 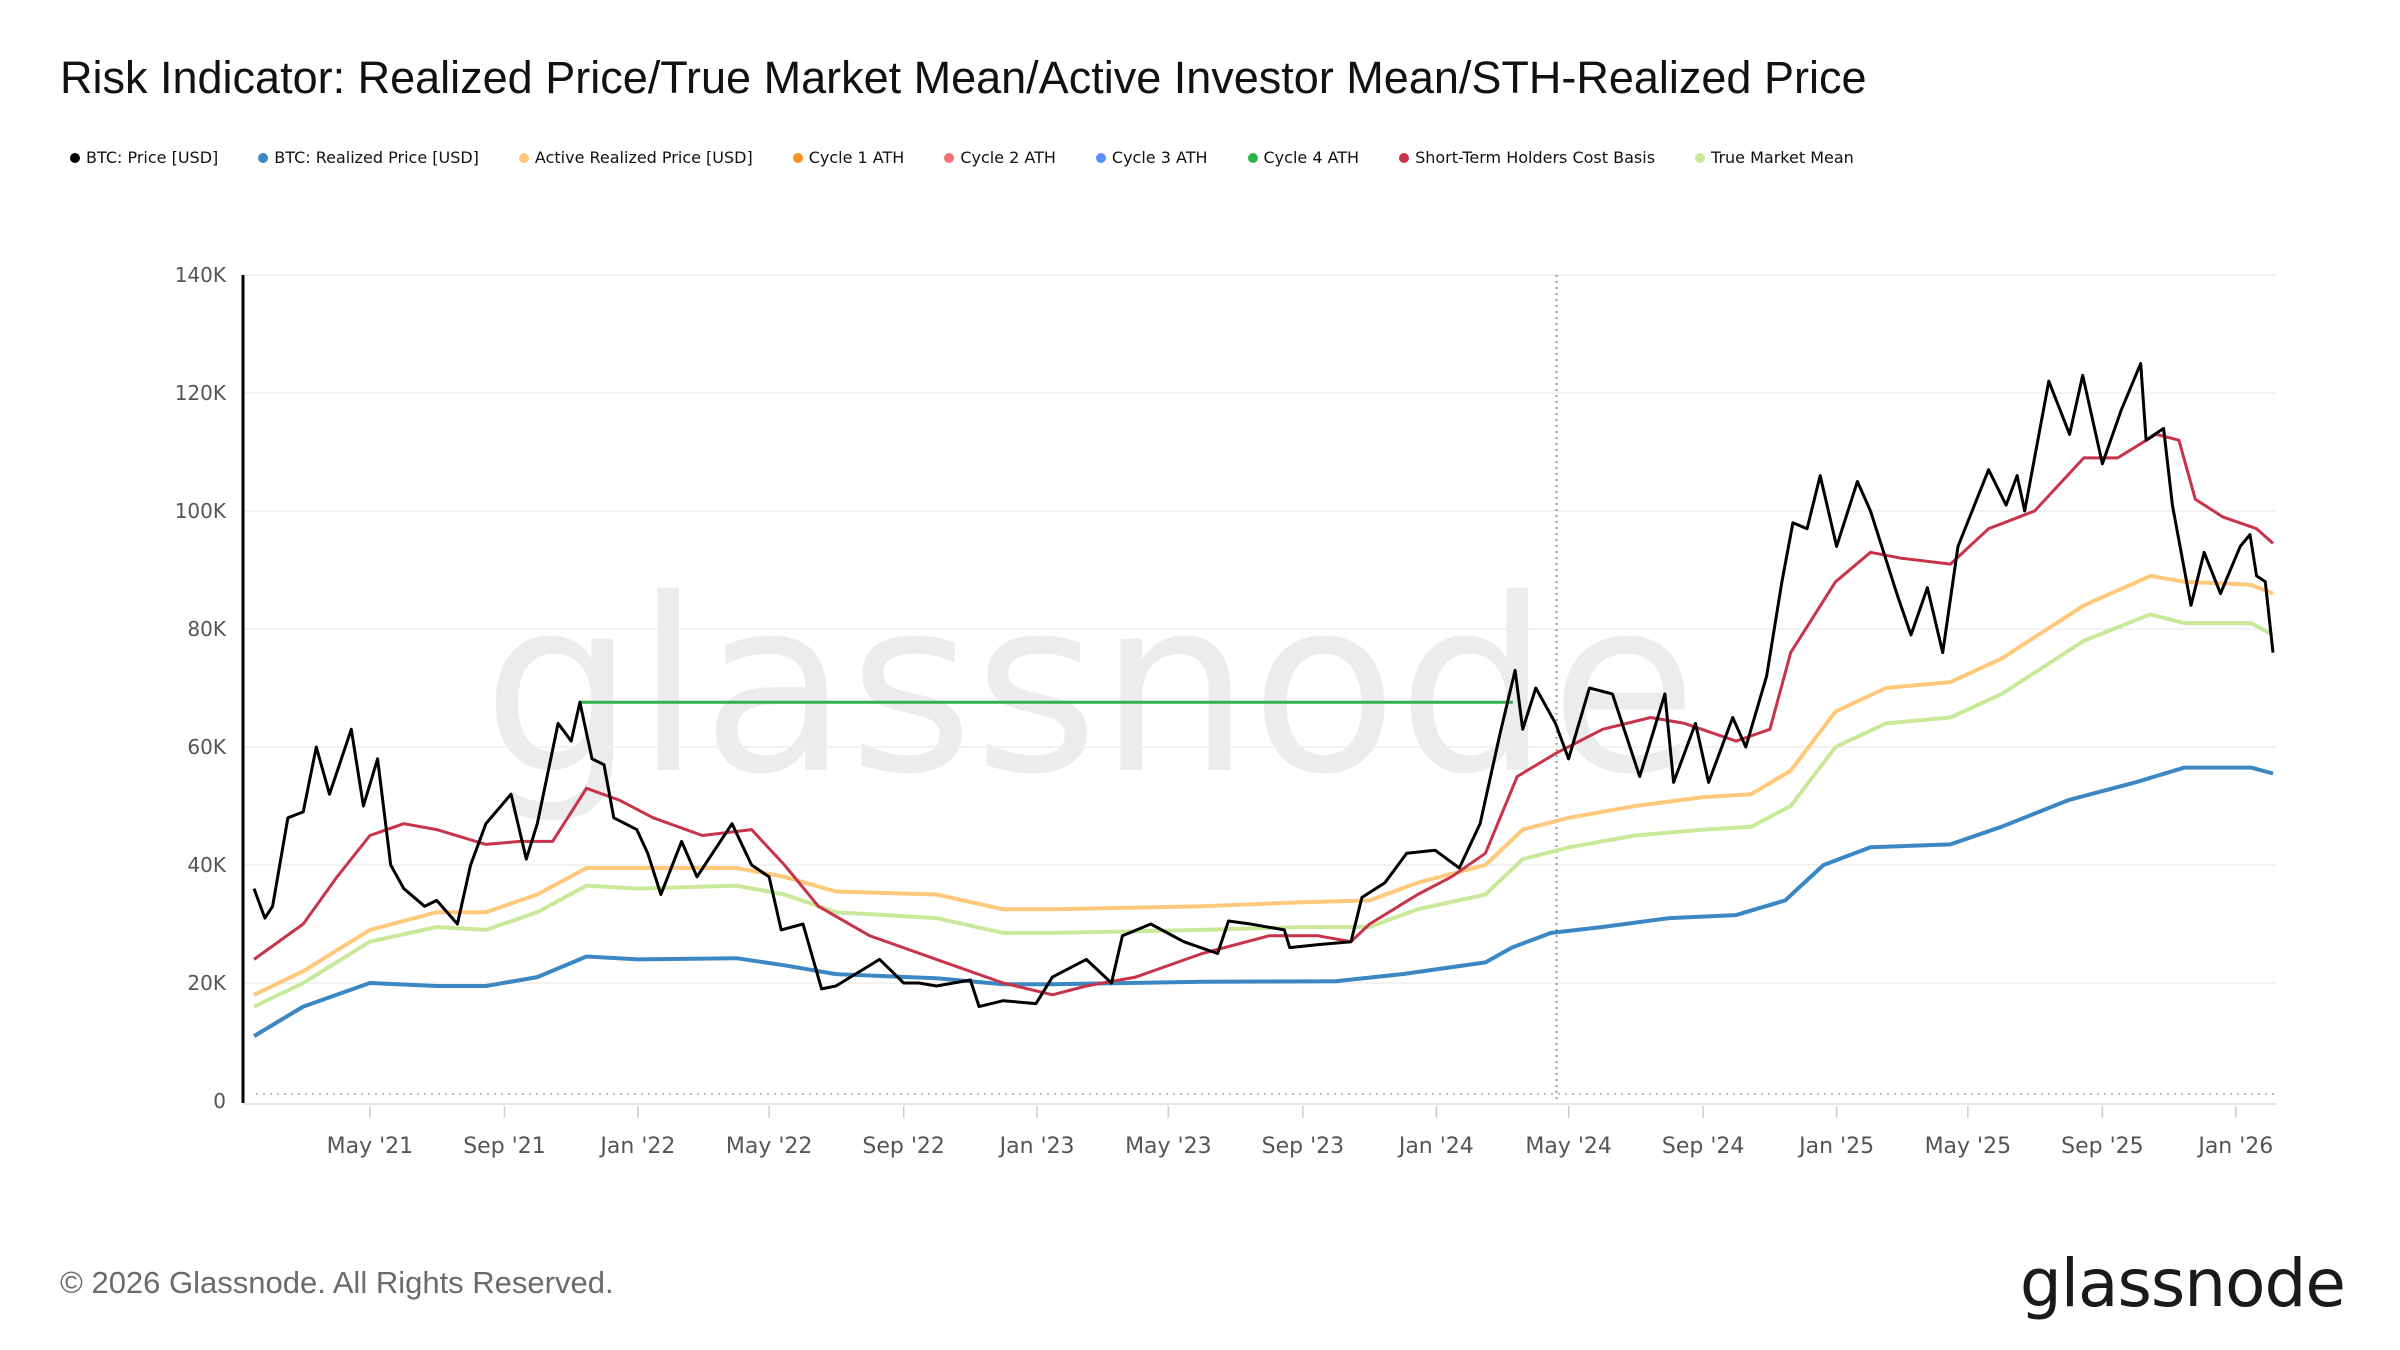 I want to click on y-tick-label: 100K, so click(x=201, y=511).